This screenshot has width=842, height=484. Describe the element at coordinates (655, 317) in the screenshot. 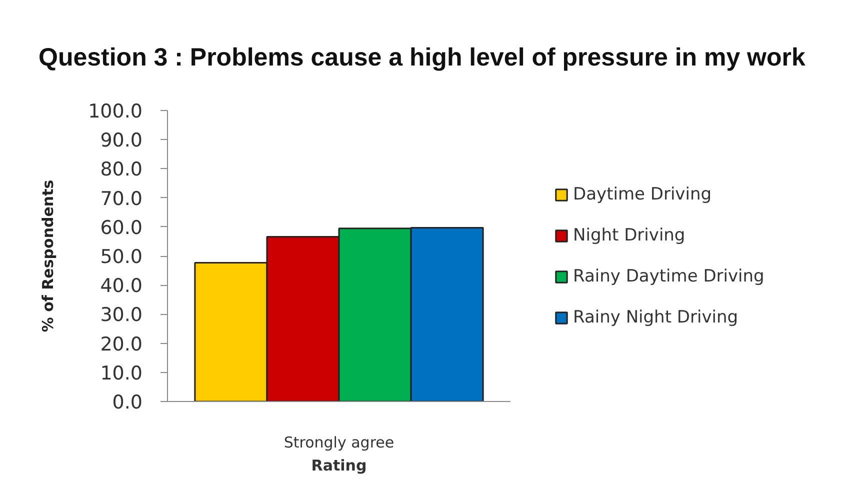

I see `legend-label: Rainy Night Driving` at that location.